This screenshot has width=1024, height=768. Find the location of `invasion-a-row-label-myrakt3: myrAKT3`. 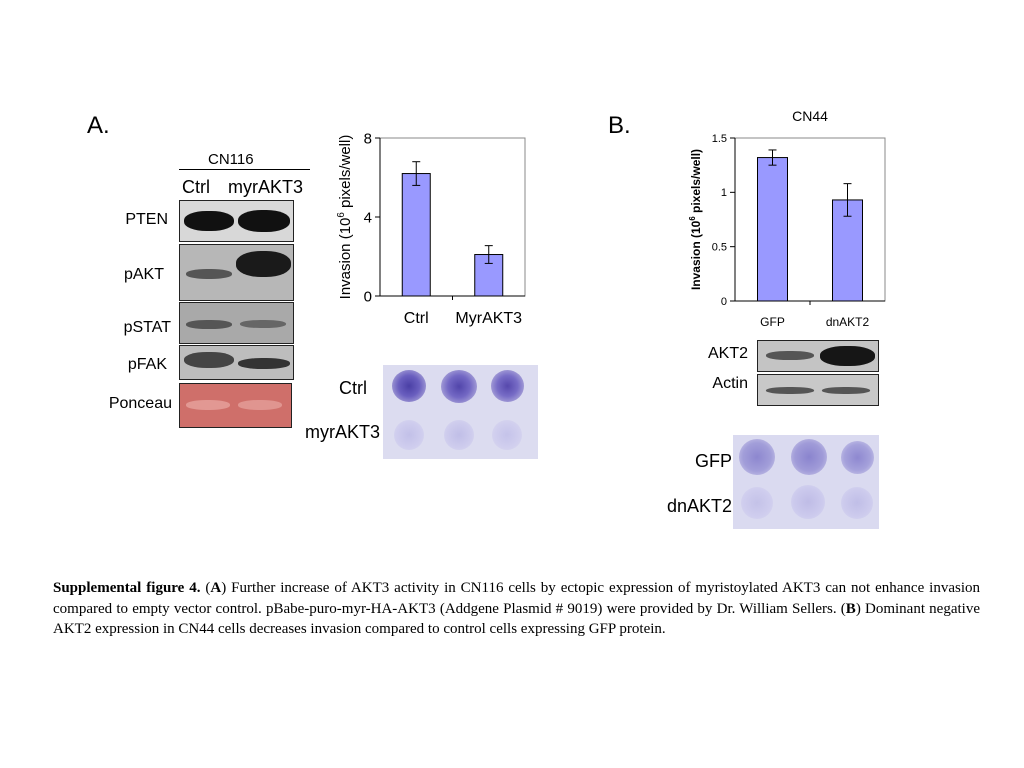

invasion-a-row-label-myrakt3: myrAKT3 is located at coordinates (342, 432).